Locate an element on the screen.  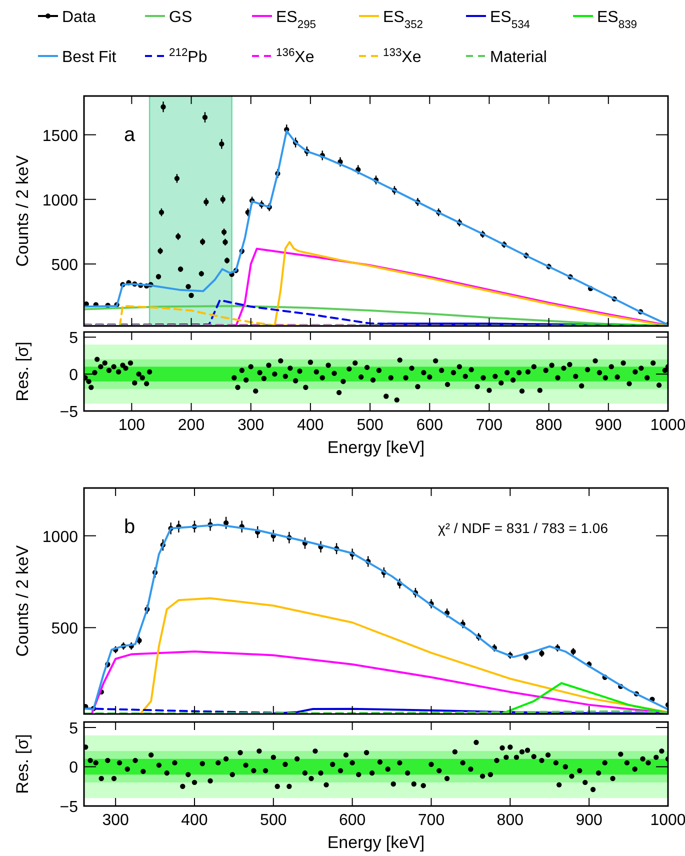
legend-label: ES$_{534}$ is located at coordinates (510, 20).